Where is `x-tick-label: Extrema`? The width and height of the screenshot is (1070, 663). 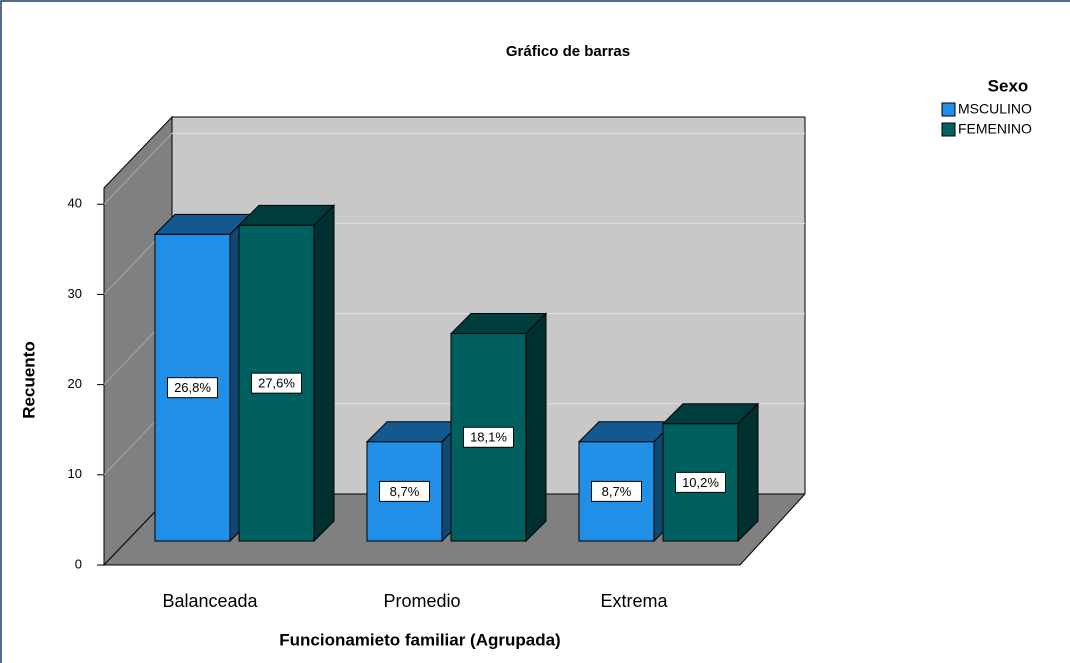
x-tick-label: Extrema is located at coordinates (634, 601).